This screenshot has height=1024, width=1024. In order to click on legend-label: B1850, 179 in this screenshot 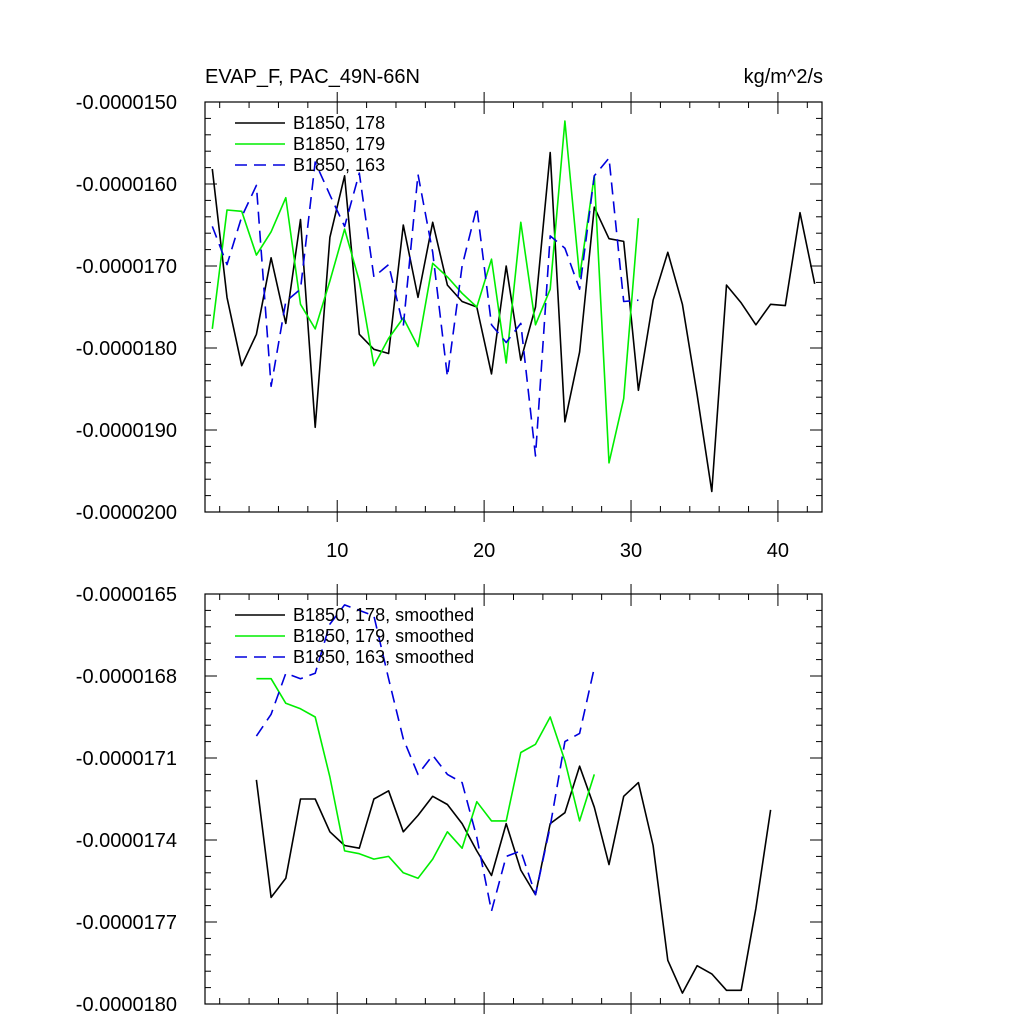, I will do `click(339, 144)`.